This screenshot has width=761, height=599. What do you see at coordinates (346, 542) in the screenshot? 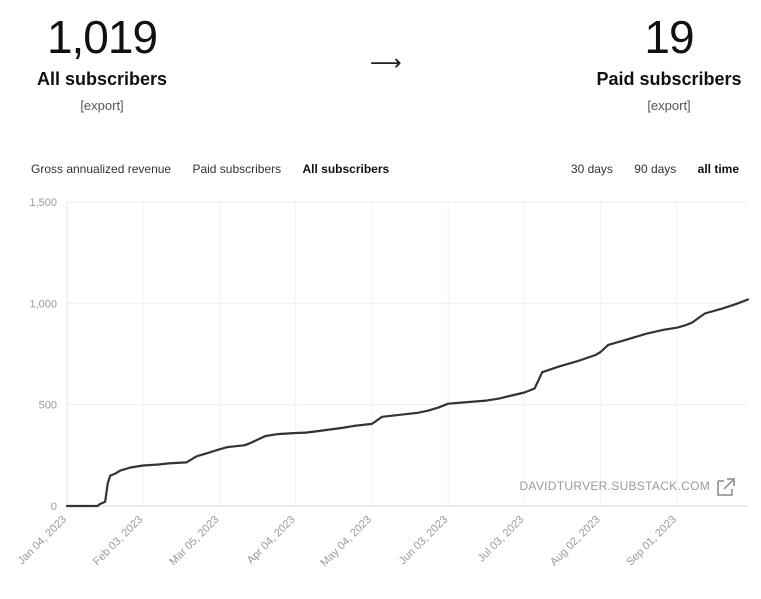
I see `x-tick-label: May 04, 2023` at bounding box center [346, 542].